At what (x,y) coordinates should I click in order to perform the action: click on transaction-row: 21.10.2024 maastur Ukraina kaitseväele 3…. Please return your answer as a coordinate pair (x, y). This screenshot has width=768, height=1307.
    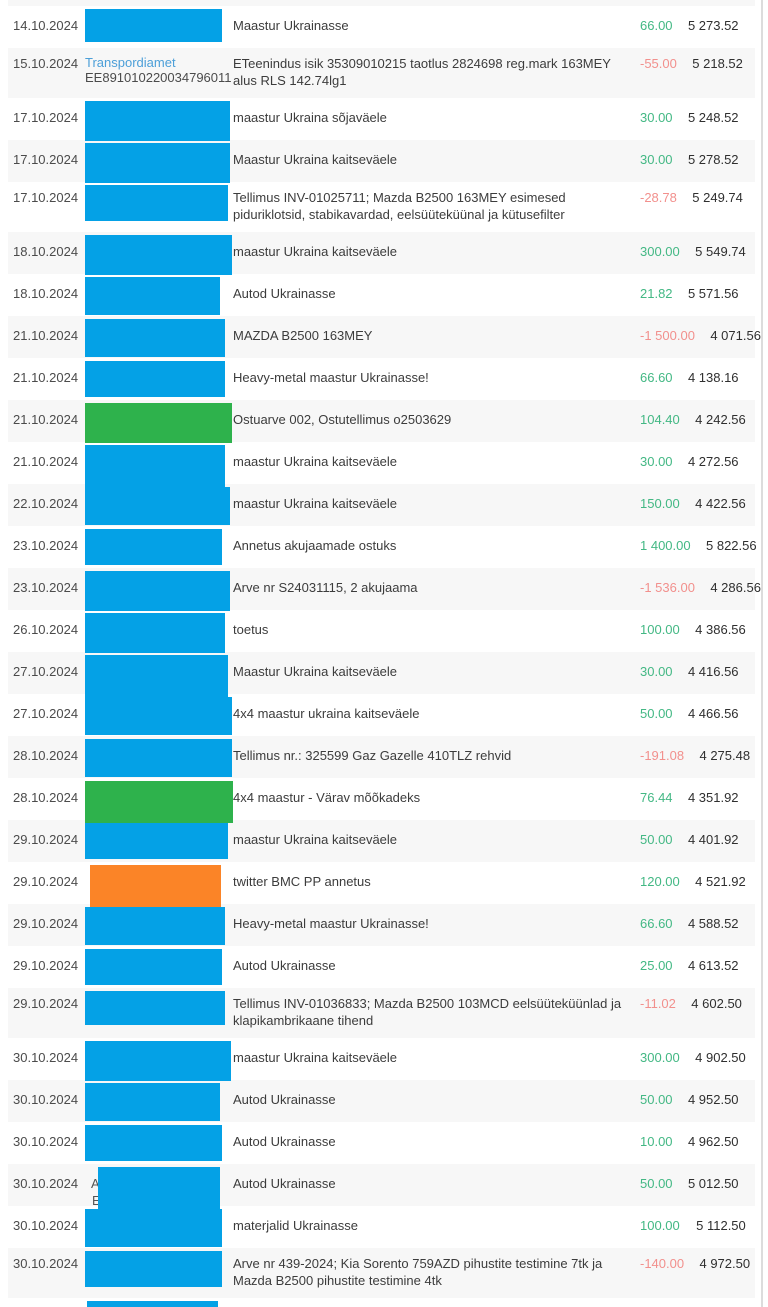
    Looking at the image, I should click on (381, 464).